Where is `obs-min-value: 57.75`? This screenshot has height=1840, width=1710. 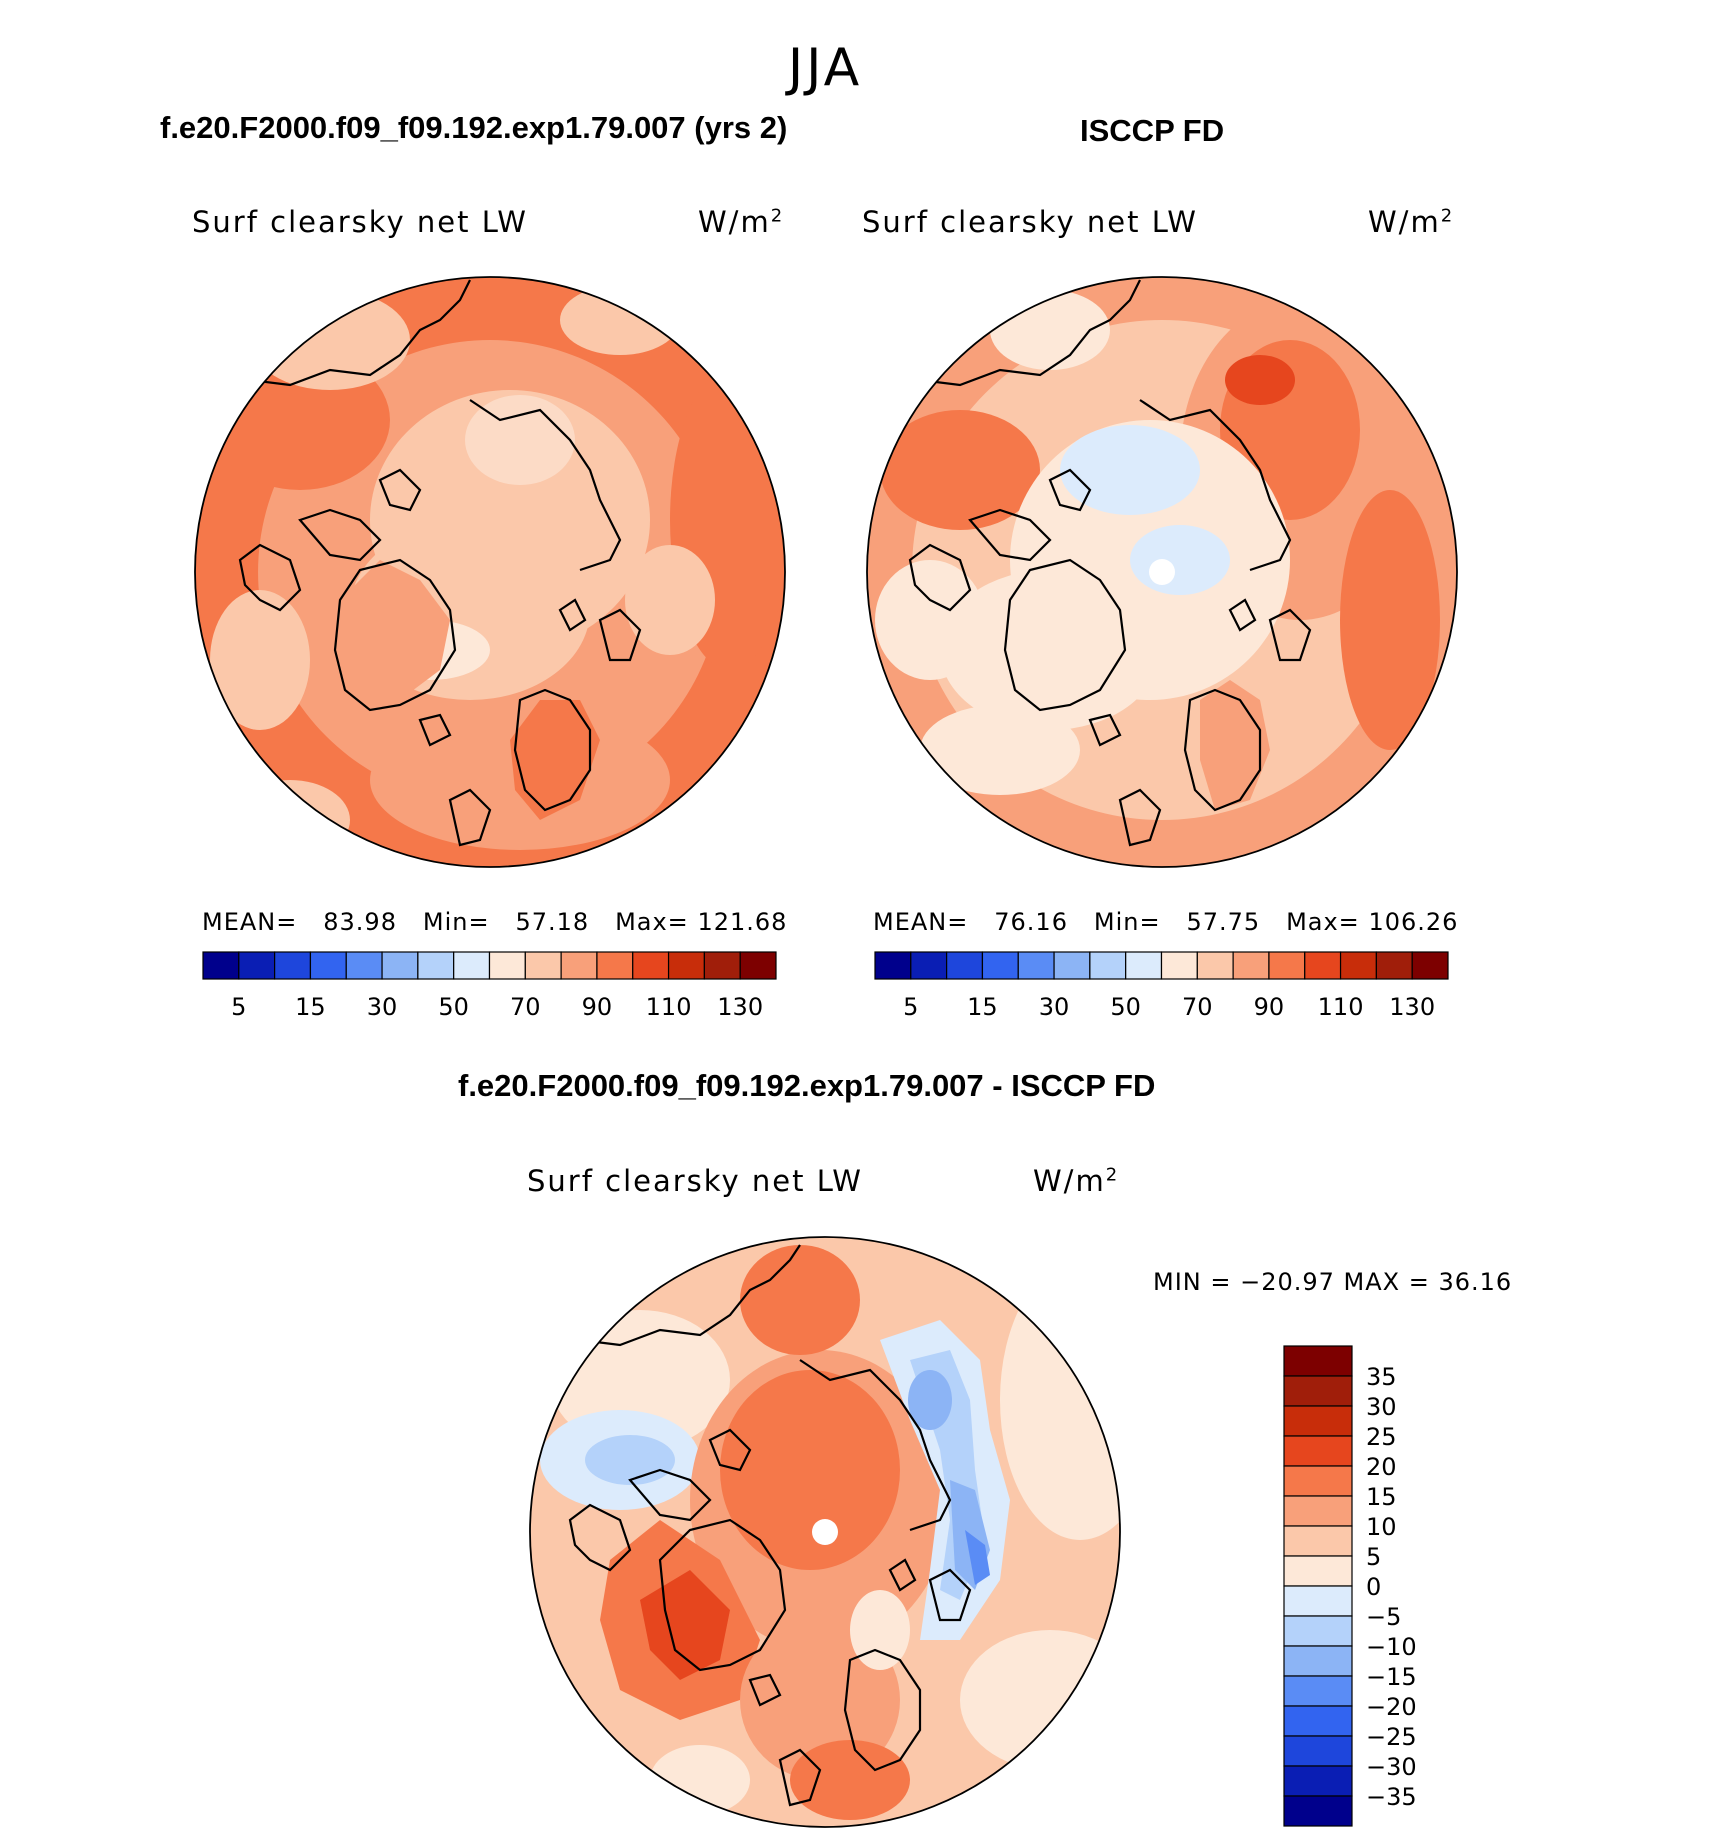 obs-min-value: 57.75 is located at coordinates (1223, 922).